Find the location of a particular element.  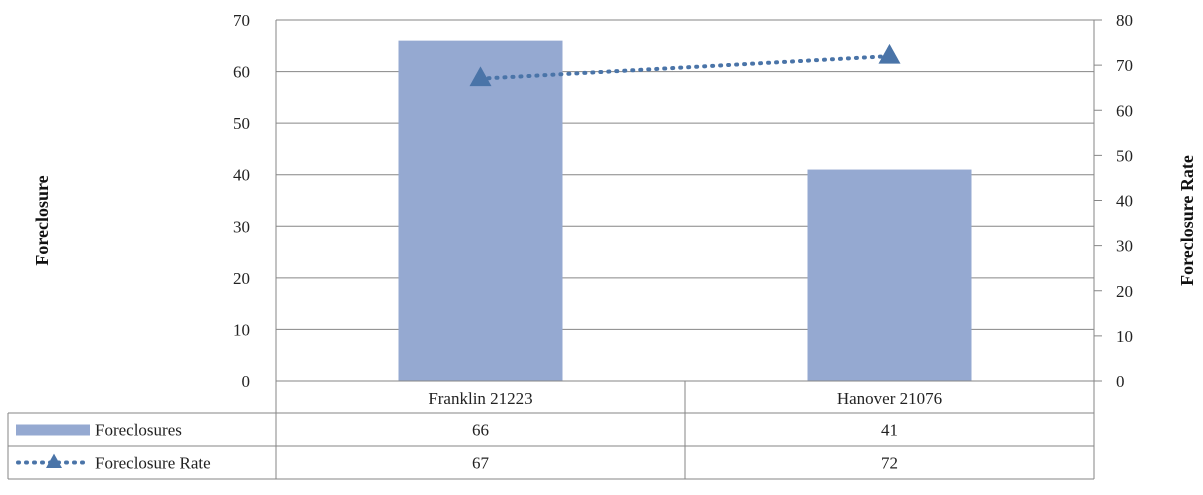

y2-tick-label: 20 is located at coordinates (1124, 291).